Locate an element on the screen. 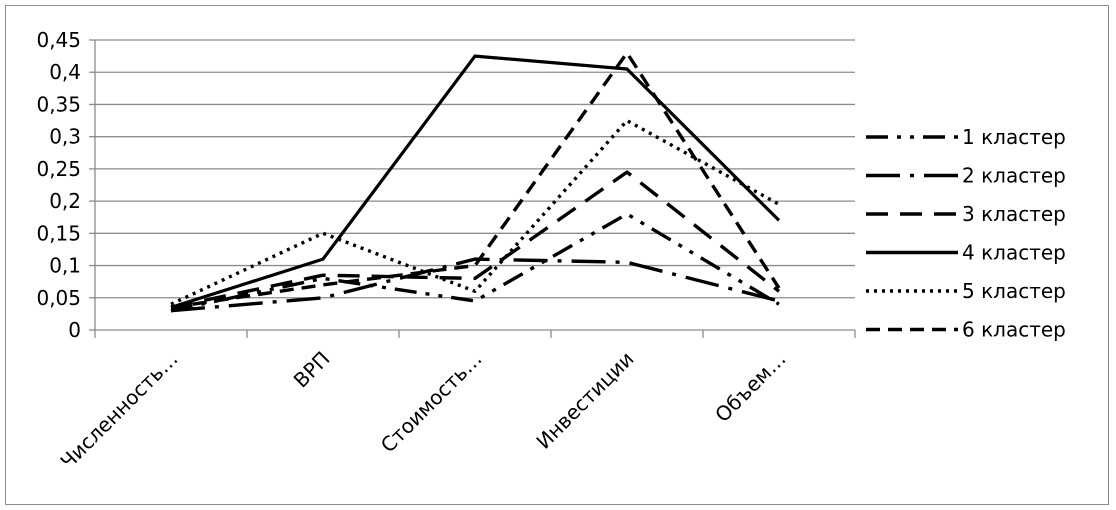 The image size is (1116, 510). y-tick-label: 0,2 is located at coordinates (65, 201).